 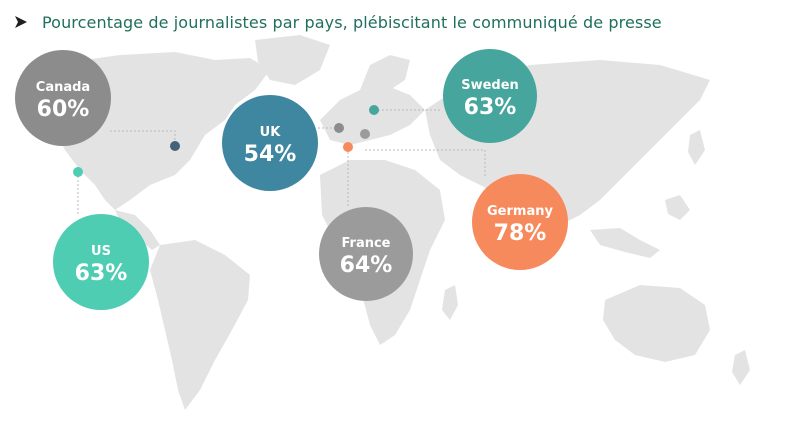 I want to click on bubble-sweden: Sweden 63%, so click(x=490, y=96).